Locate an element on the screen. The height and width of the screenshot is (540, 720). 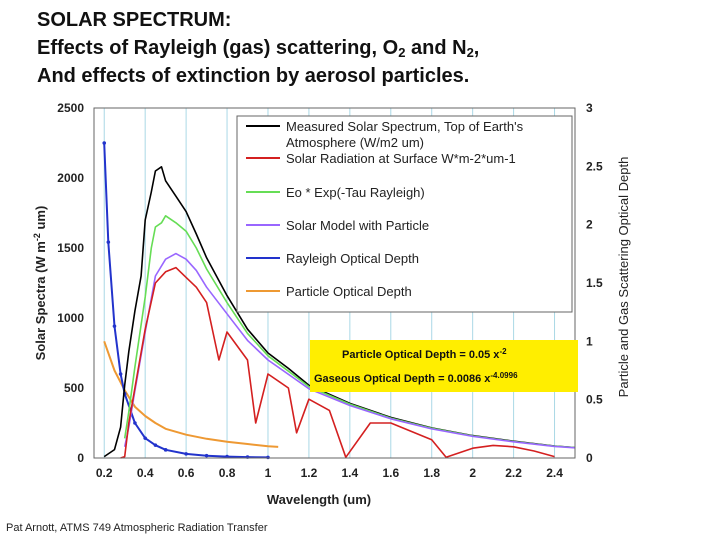
y-tick-label: 2000 is located at coordinates (70, 178).